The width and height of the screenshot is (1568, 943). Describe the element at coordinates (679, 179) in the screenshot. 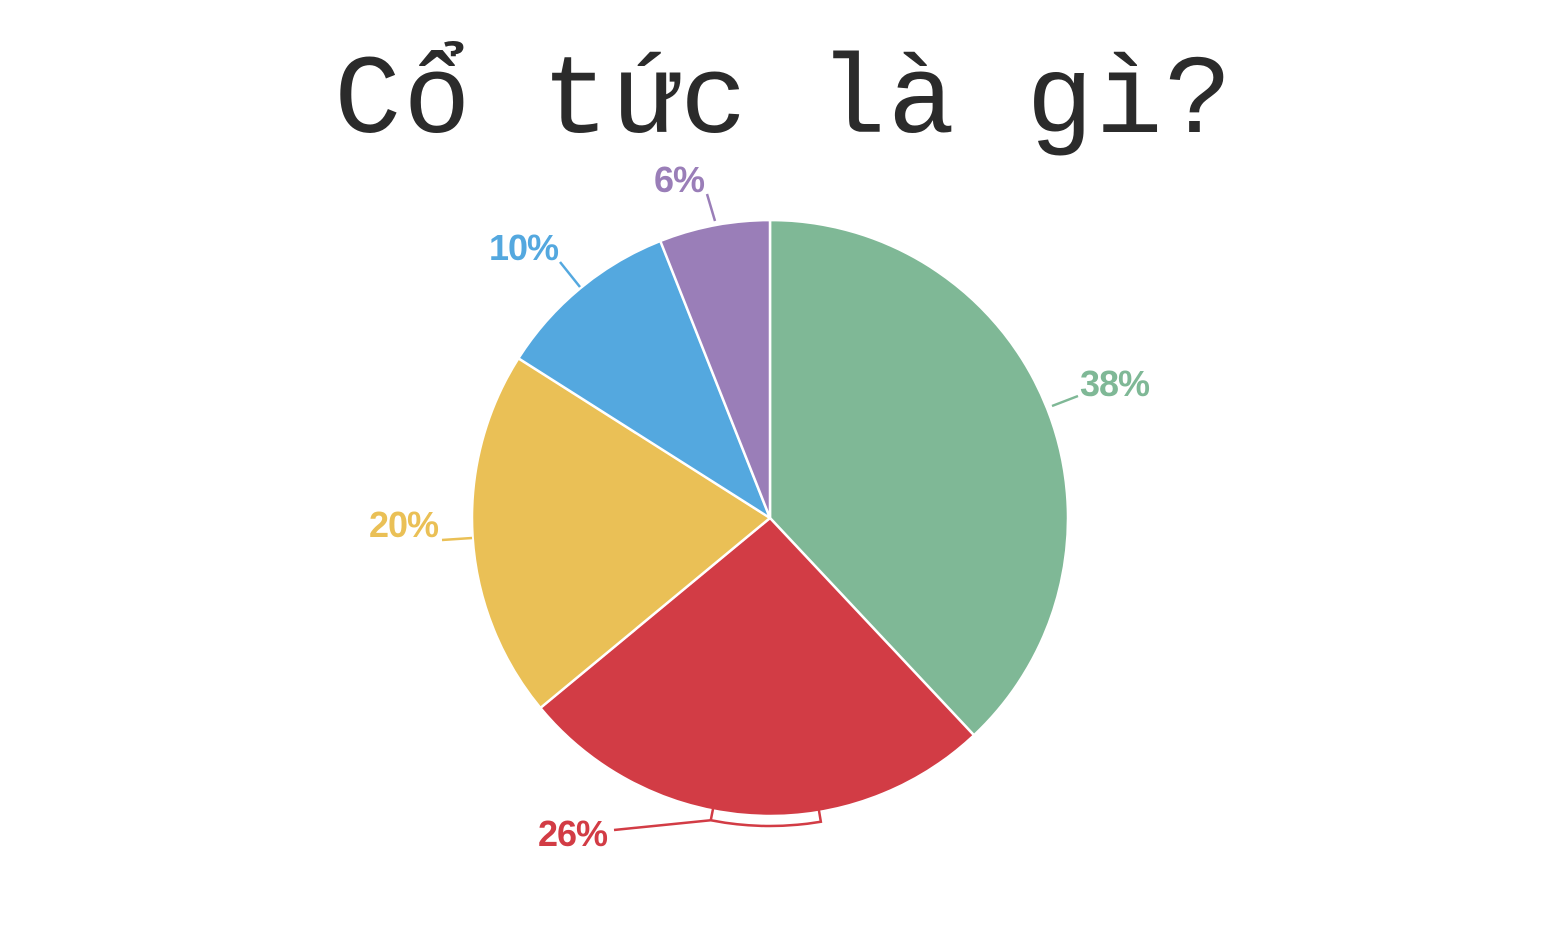

I see `slice-data-label: 6%` at that location.